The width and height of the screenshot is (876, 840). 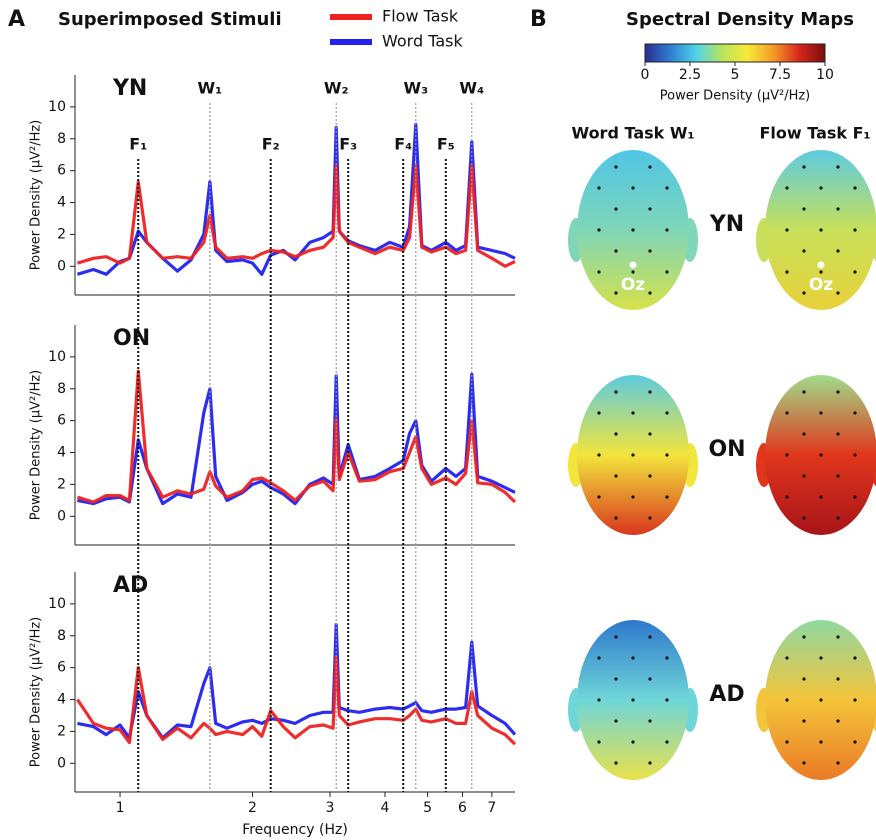 I want to click on legend-label: Flow Task, so click(x=420, y=16).